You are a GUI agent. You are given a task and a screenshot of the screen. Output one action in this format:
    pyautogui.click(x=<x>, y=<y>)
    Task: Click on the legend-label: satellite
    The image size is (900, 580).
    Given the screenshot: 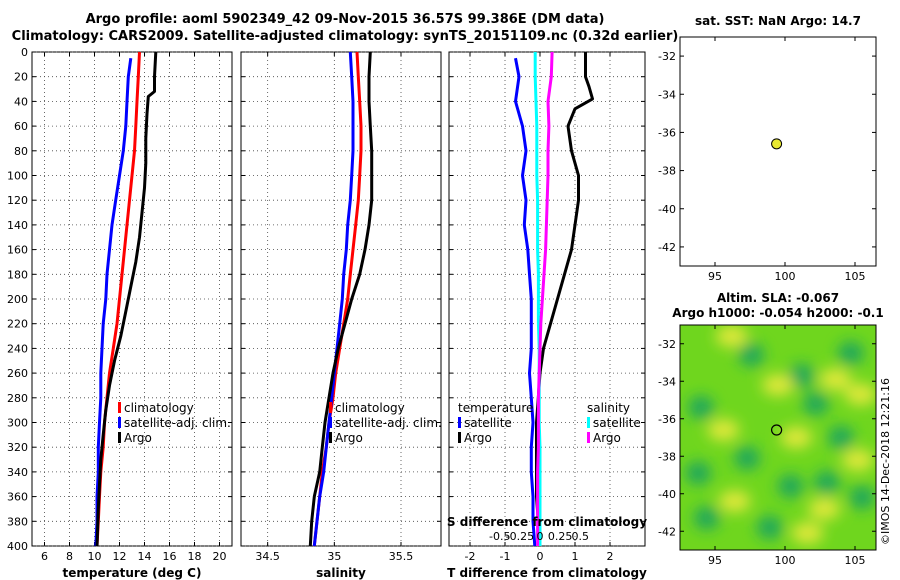 What is the action you would take?
    pyautogui.click(x=617, y=423)
    